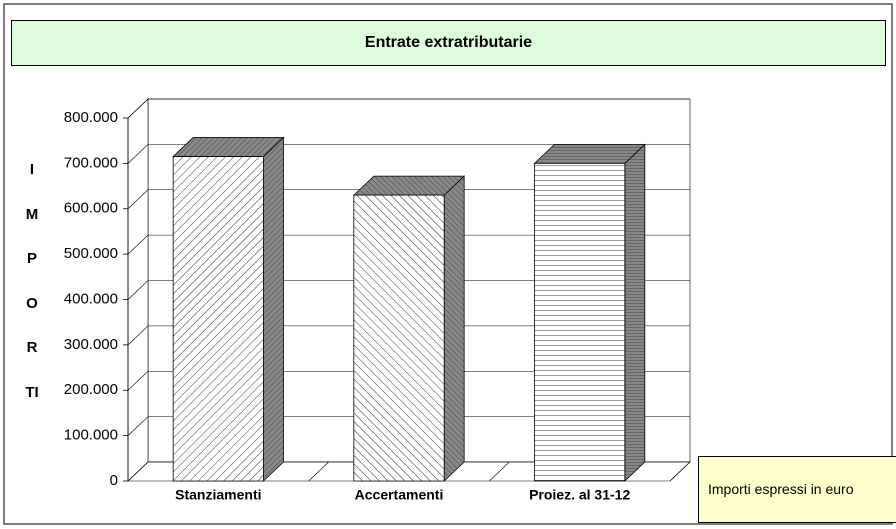  Describe the element at coordinates (91, 298) in the screenshot. I see `y-tick-label: 400.000` at that location.